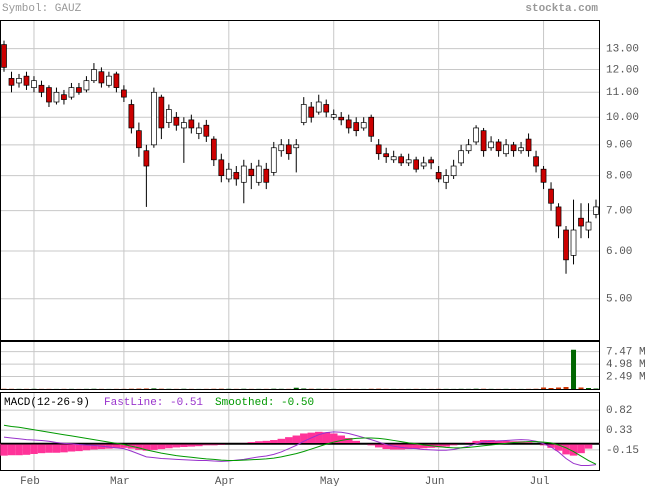 Image resolution: width=655 pixels, height=486 pixels. Describe the element at coordinates (561, 9) in the screenshot. I see `site-label: stockta.com` at that location.